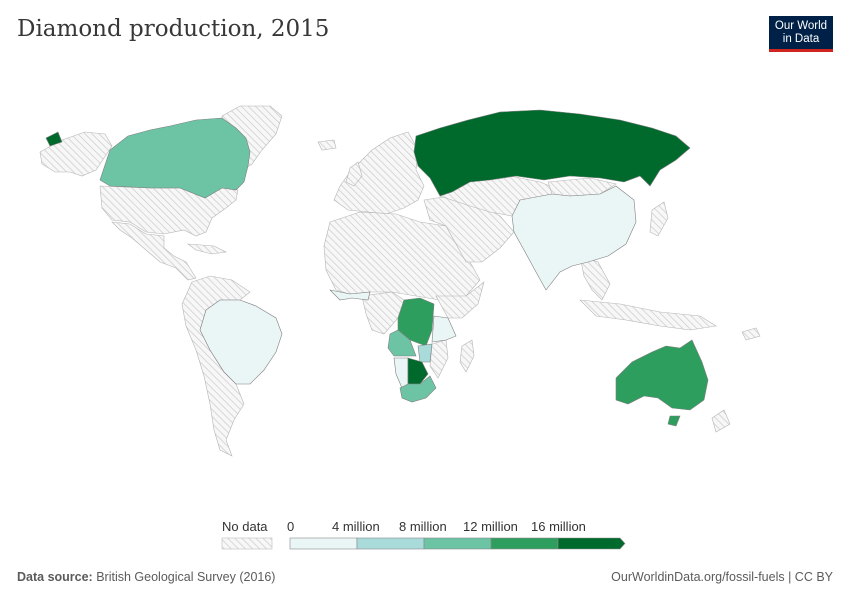 This screenshot has width=850, height=600. Describe the element at coordinates (439, 359) in the screenshot. I see `region-mozambique` at that location.